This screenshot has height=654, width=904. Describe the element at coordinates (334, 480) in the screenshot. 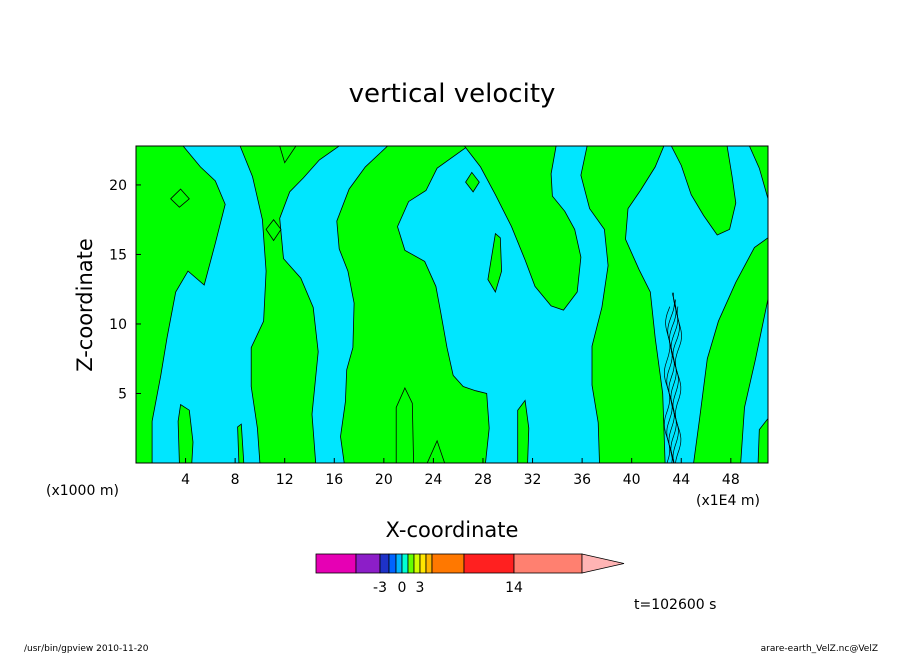

I see `x-tick-label: 16` at that location.